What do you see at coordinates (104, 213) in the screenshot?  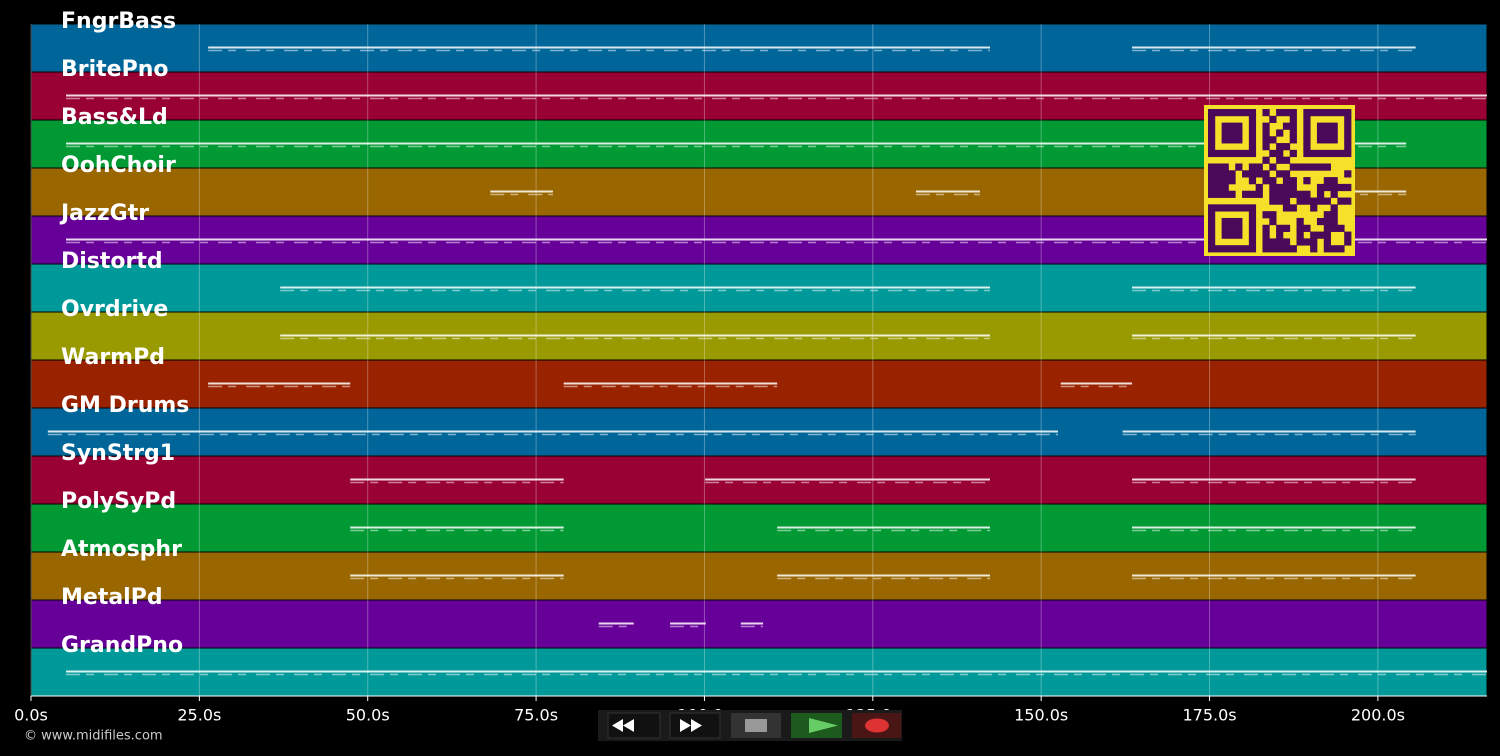 I see `track-name: JazzGtr` at bounding box center [104, 213].